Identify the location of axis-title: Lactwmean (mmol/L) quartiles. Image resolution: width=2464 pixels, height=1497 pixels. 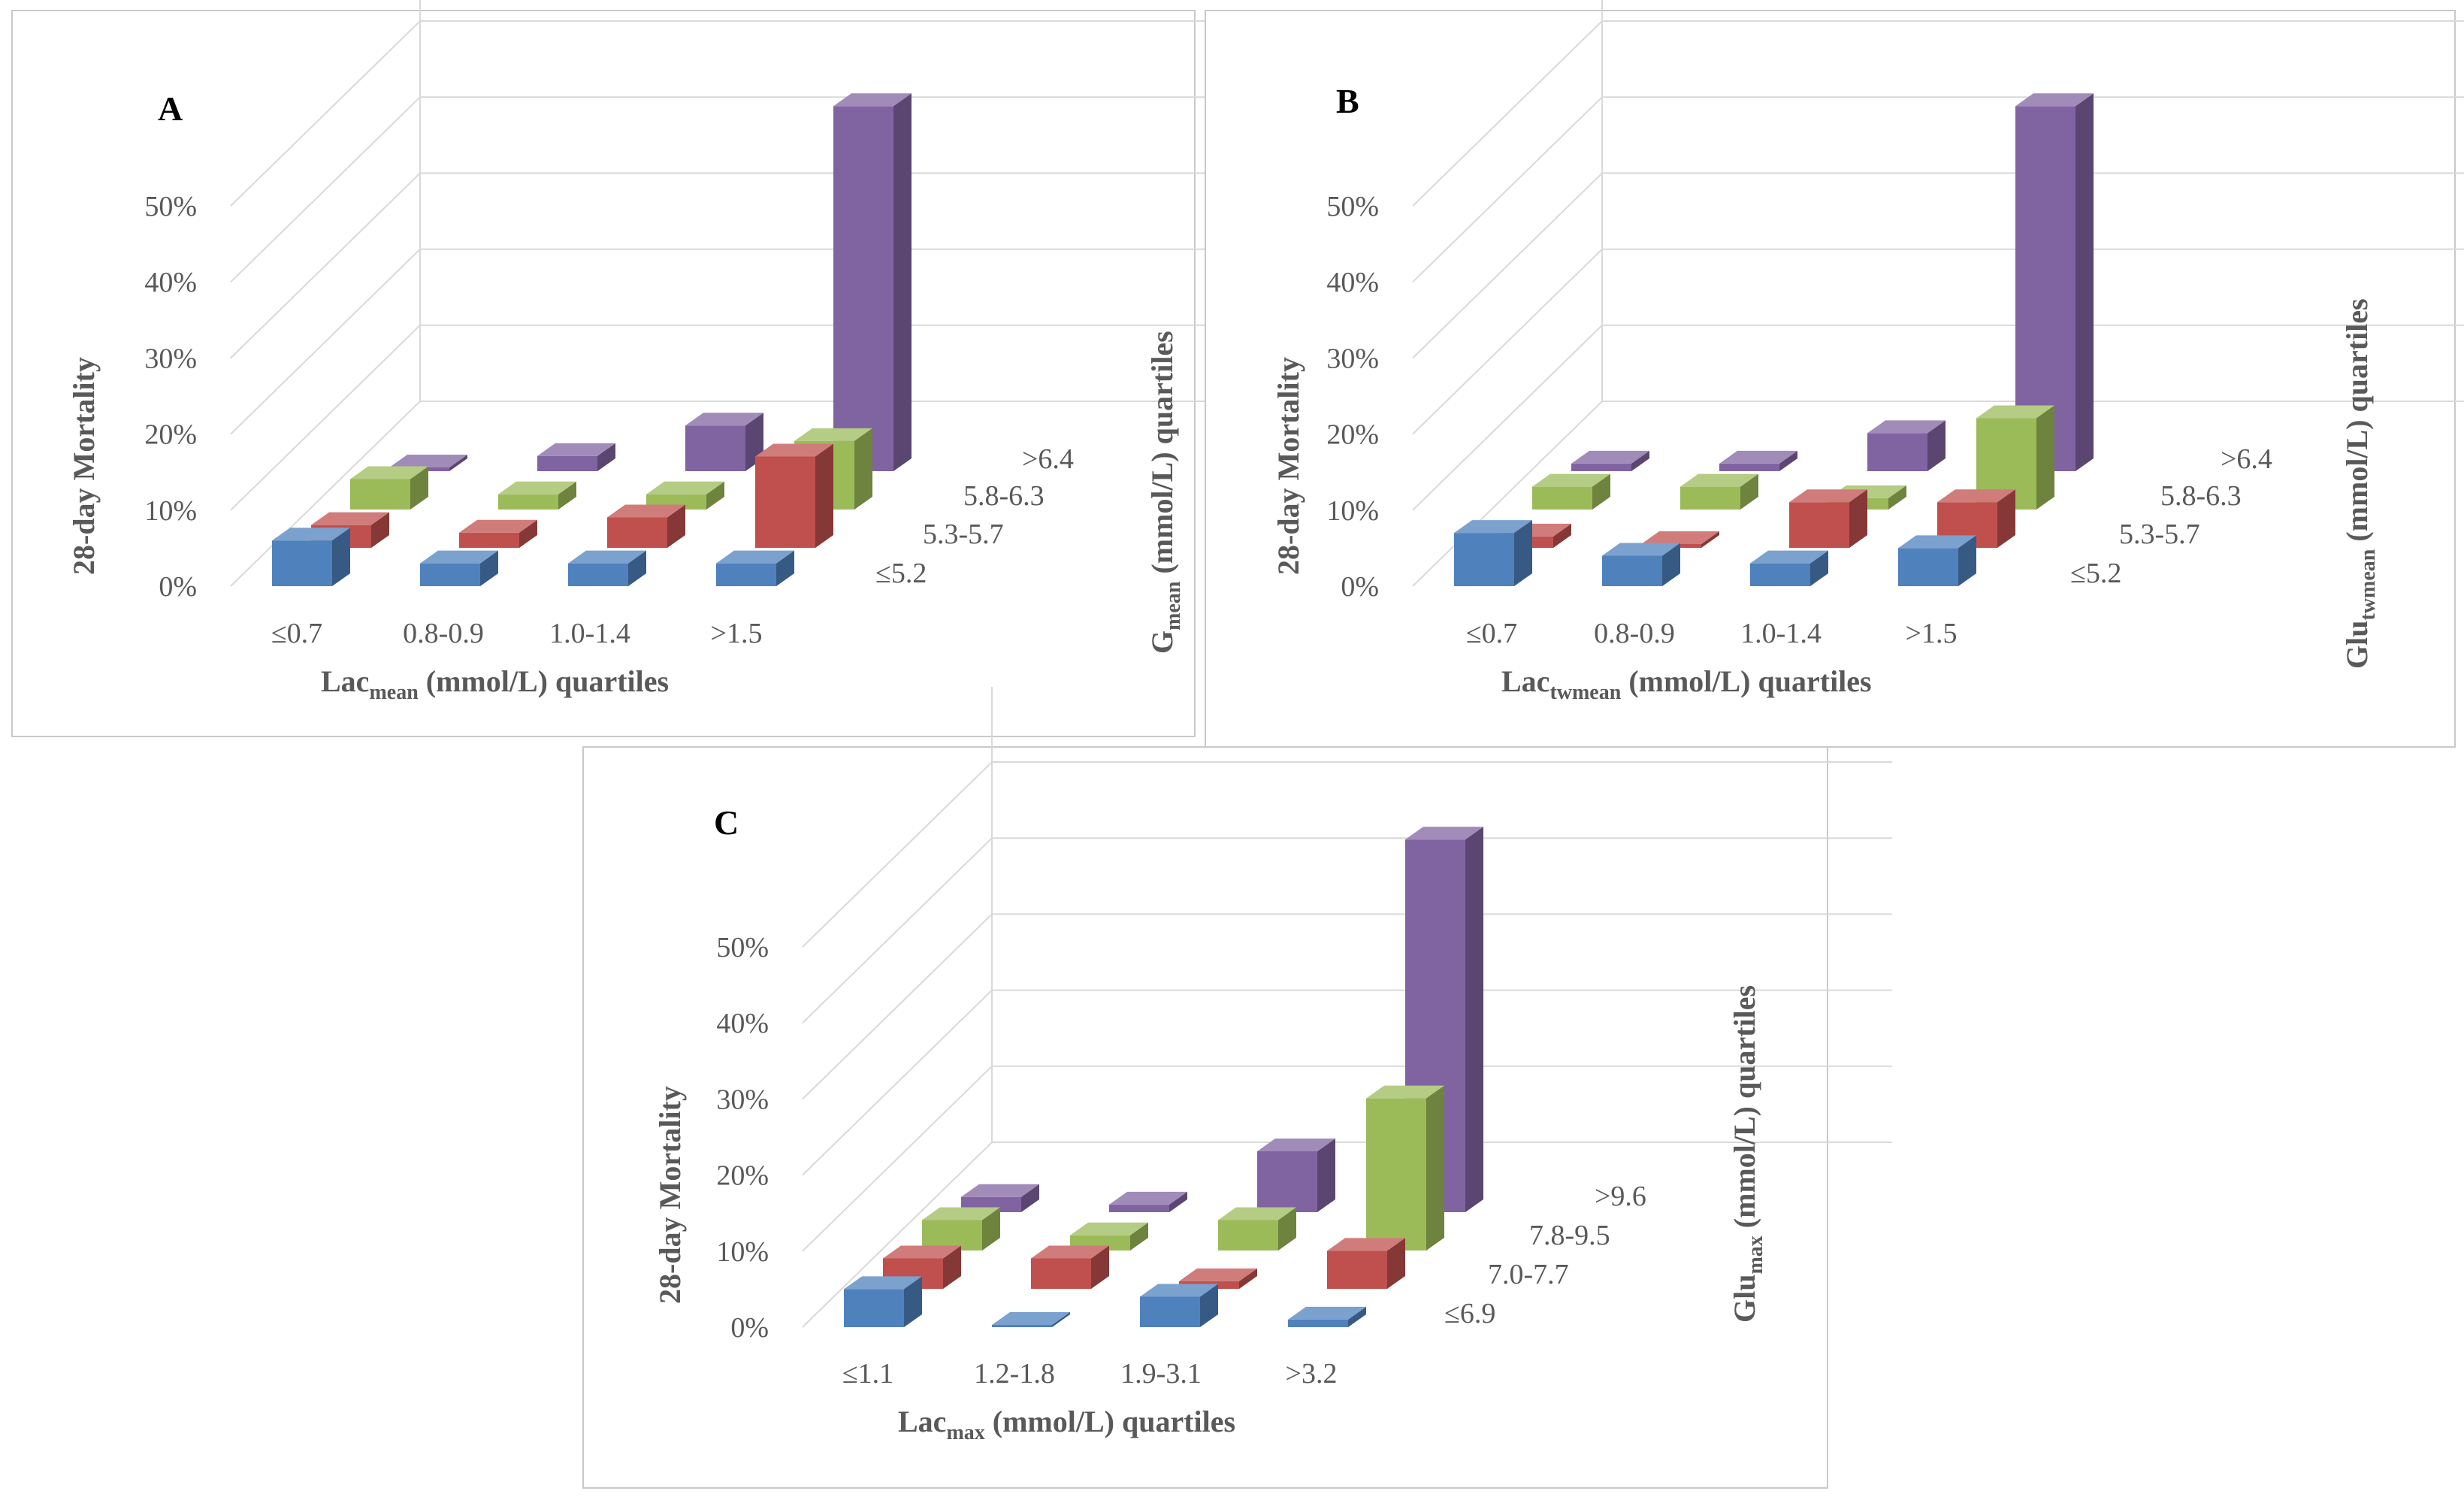
(1687, 684).